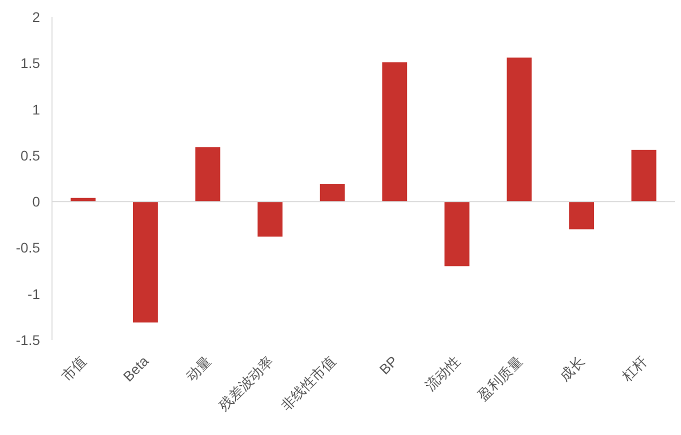 The width and height of the screenshot is (681, 435). I want to click on x-tick-label: 成长, so click(572, 368).